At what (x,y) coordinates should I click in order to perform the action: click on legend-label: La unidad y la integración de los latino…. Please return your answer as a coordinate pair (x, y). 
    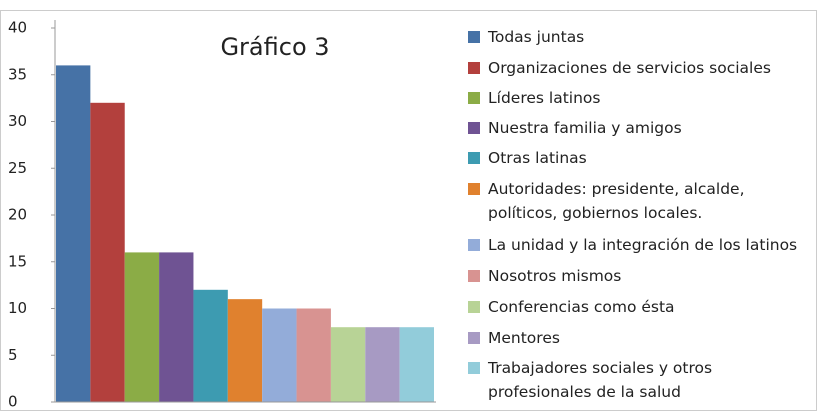
    Looking at the image, I should click on (643, 245).